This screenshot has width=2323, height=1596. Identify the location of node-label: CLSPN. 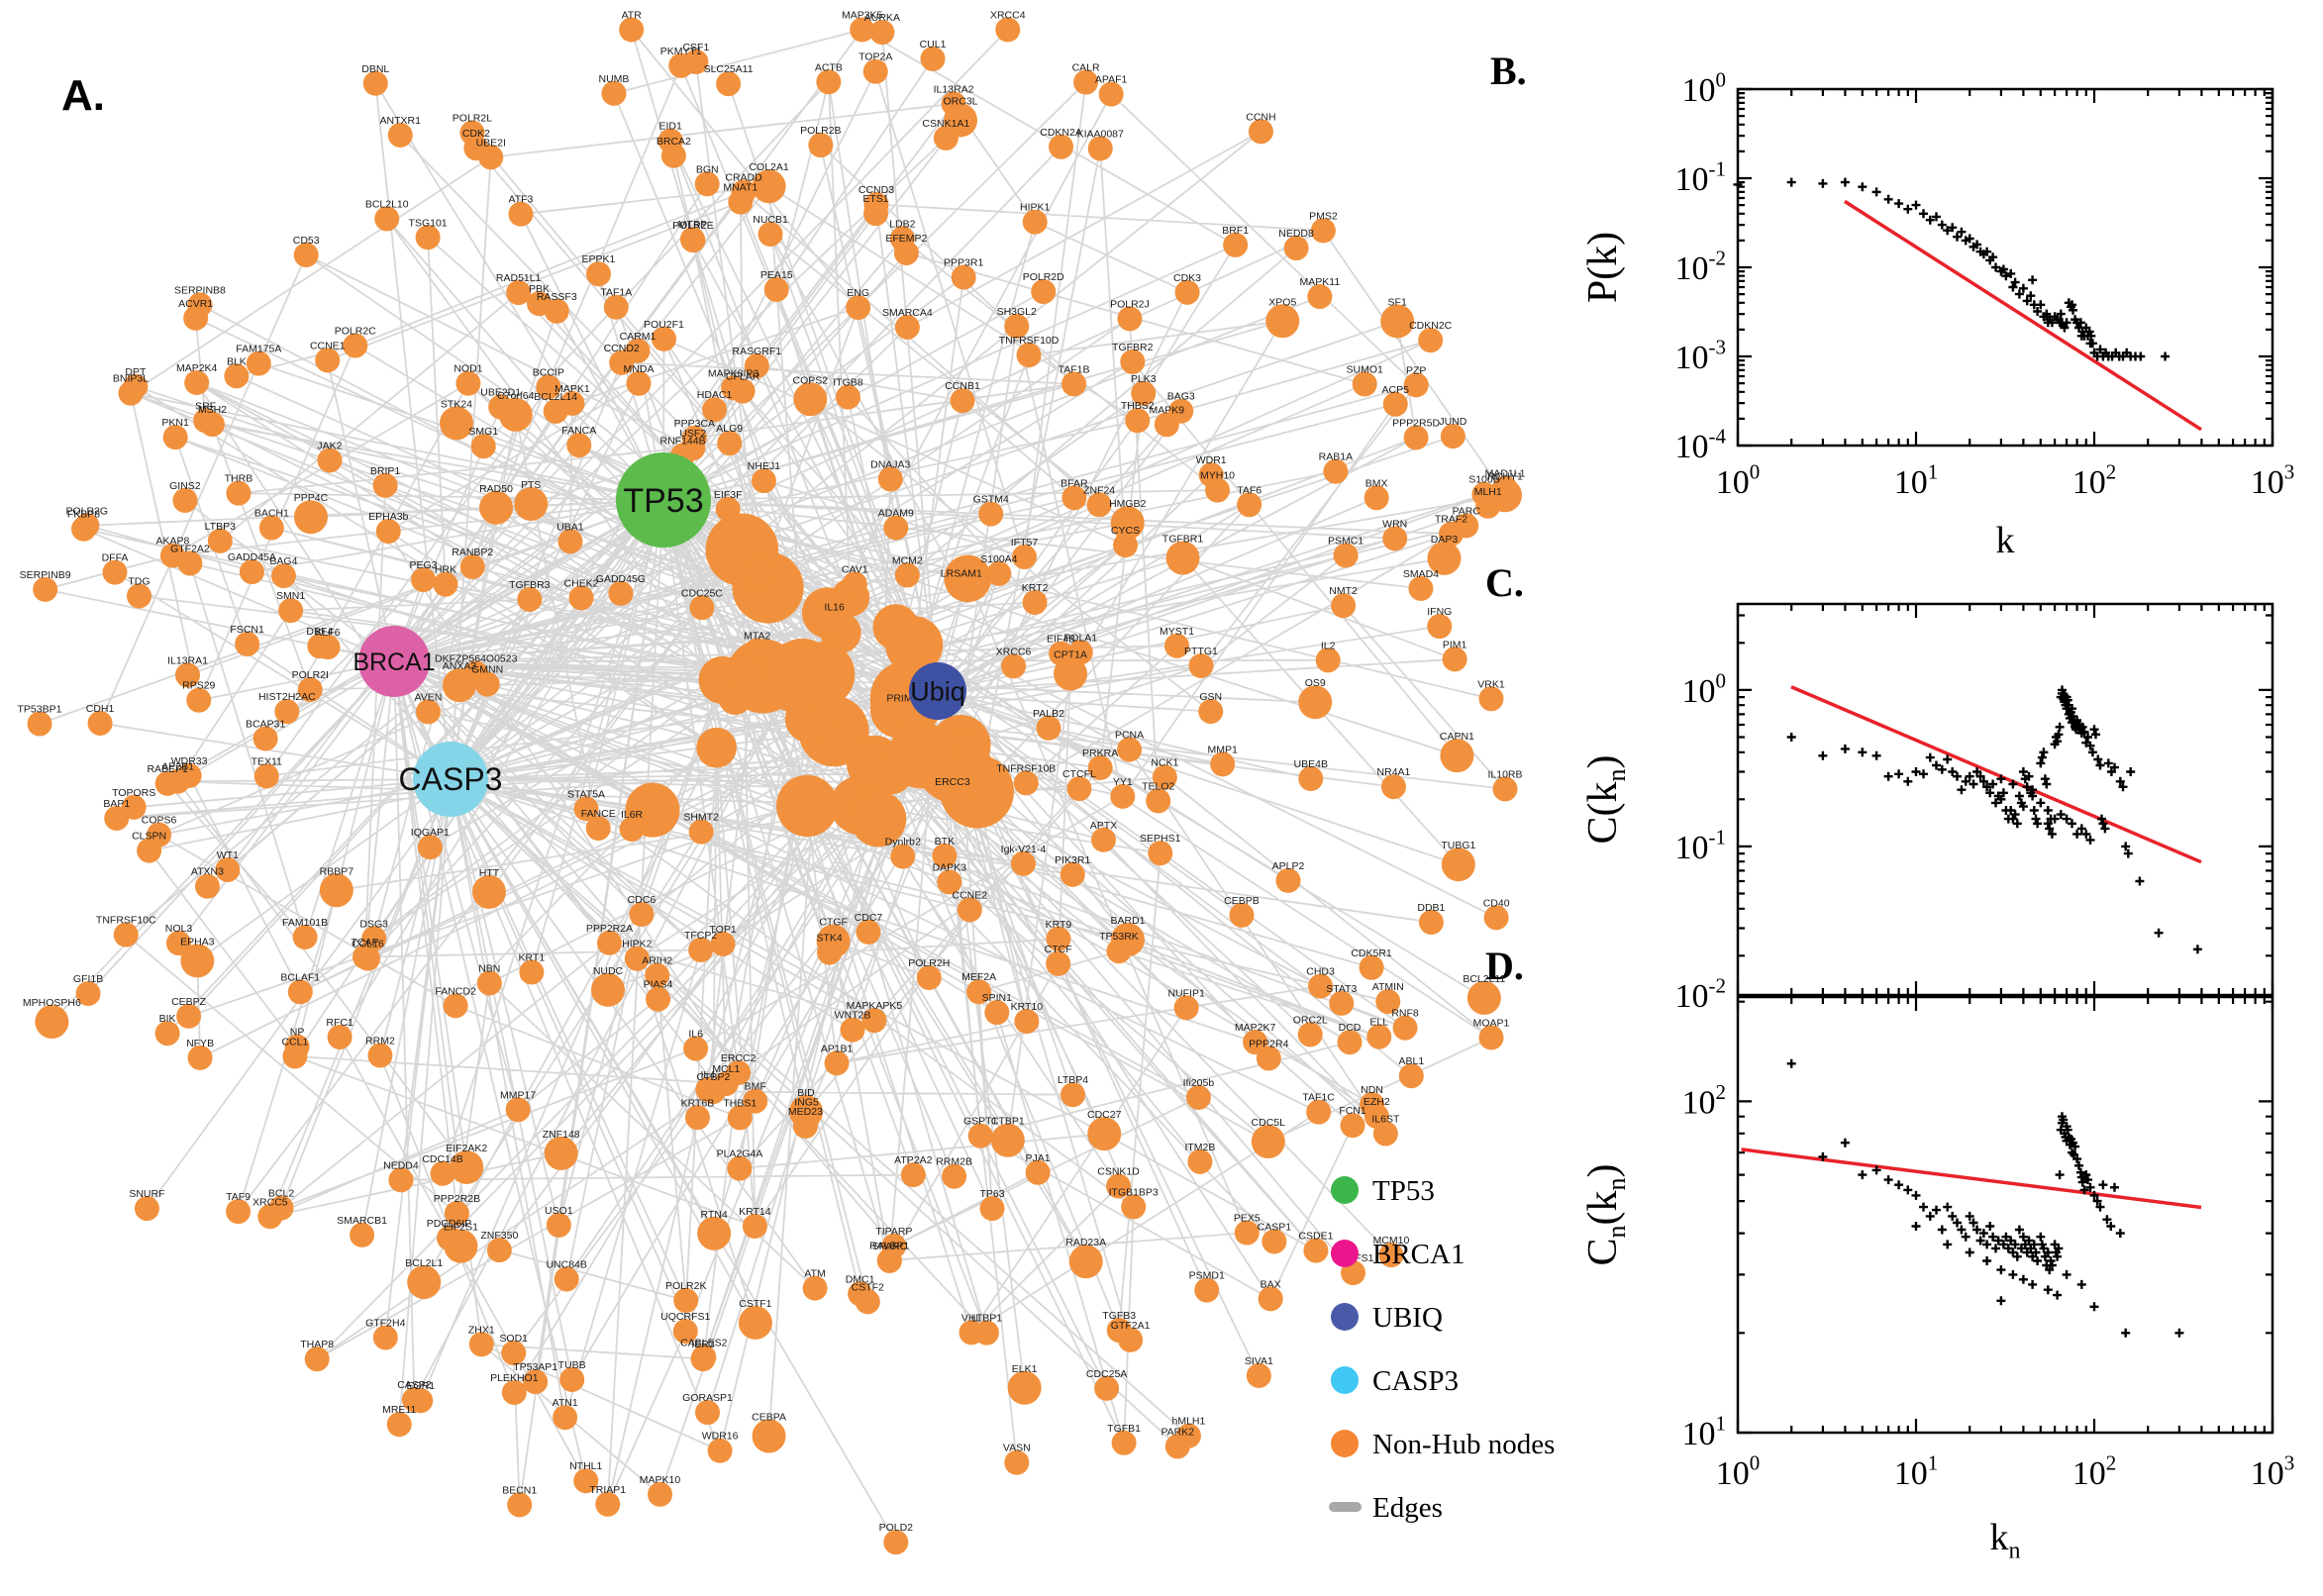
(149, 837).